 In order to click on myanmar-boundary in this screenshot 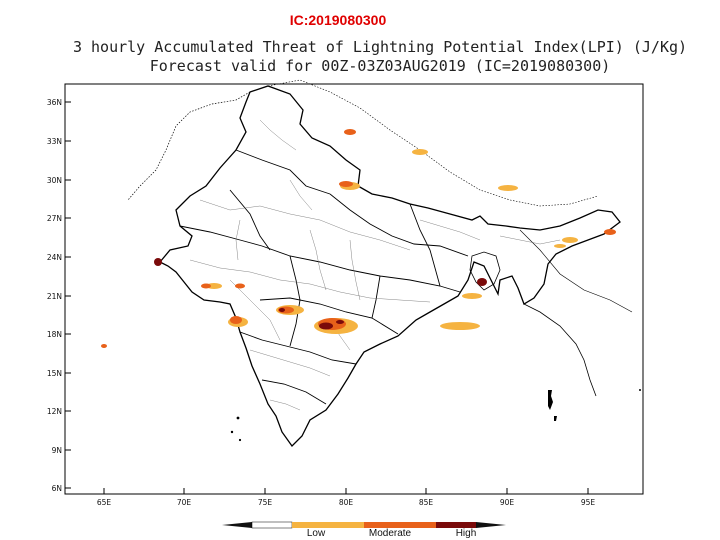, I will do `click(560, 350)`.